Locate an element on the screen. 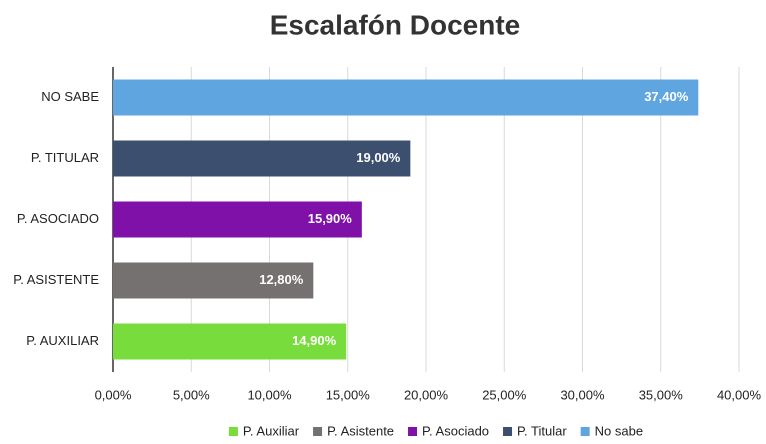  chart-title: Escalafón Docente is located at coordinates (395, 24).